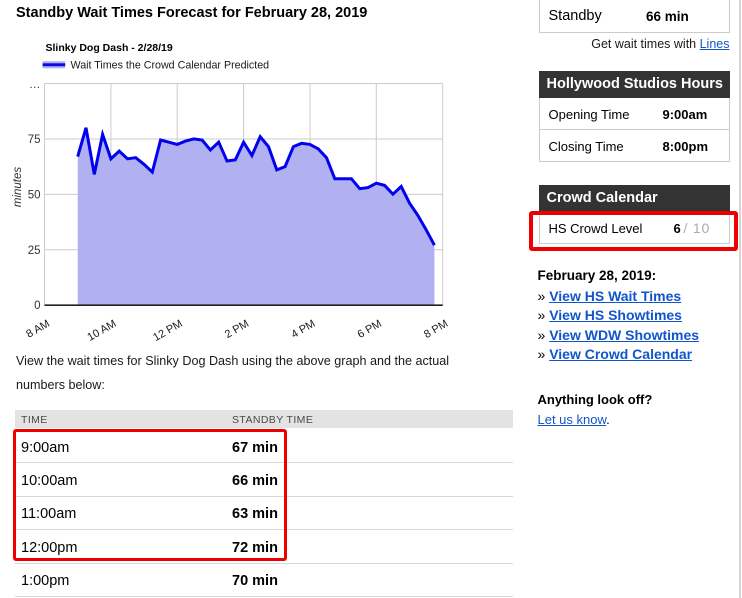 The image size is (742, 598). What do you see at coordinates (170, 65) in the screenshot?
I see `svg-text:Wait Times the Crowd Calendar: Wait Times the Crowd Calendar Predicted` at bounding box center [170, 65].